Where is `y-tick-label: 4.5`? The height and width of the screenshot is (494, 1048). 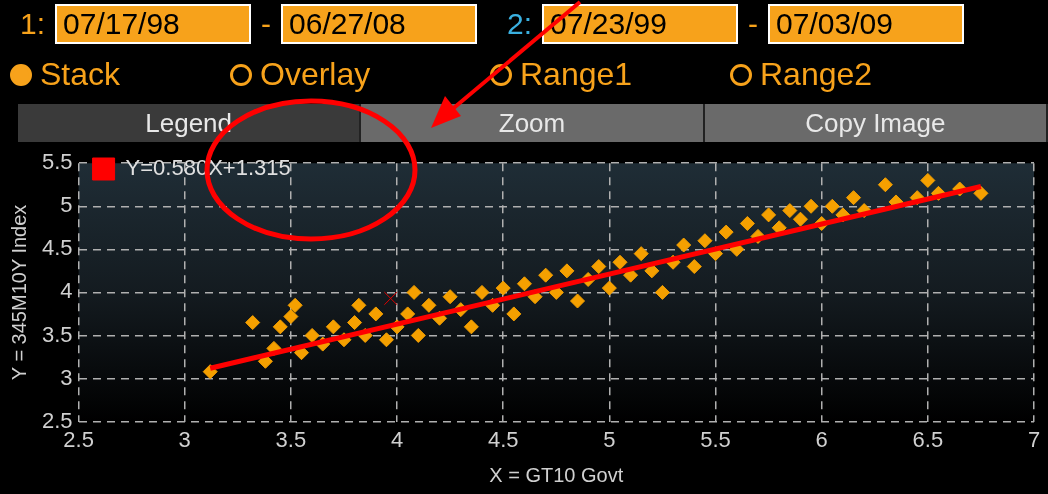 y-tick-label: 4.5 is located at coordinates (57, 248).